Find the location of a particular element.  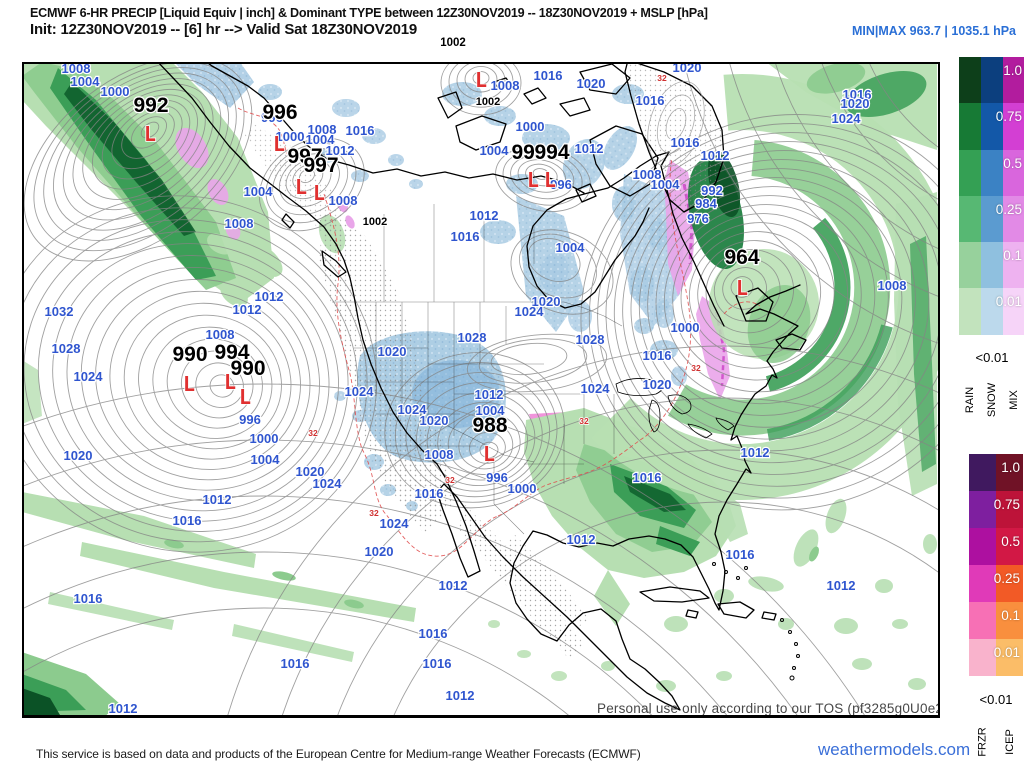

pressure-center-label: 997 is located at coordinates (304, 156).